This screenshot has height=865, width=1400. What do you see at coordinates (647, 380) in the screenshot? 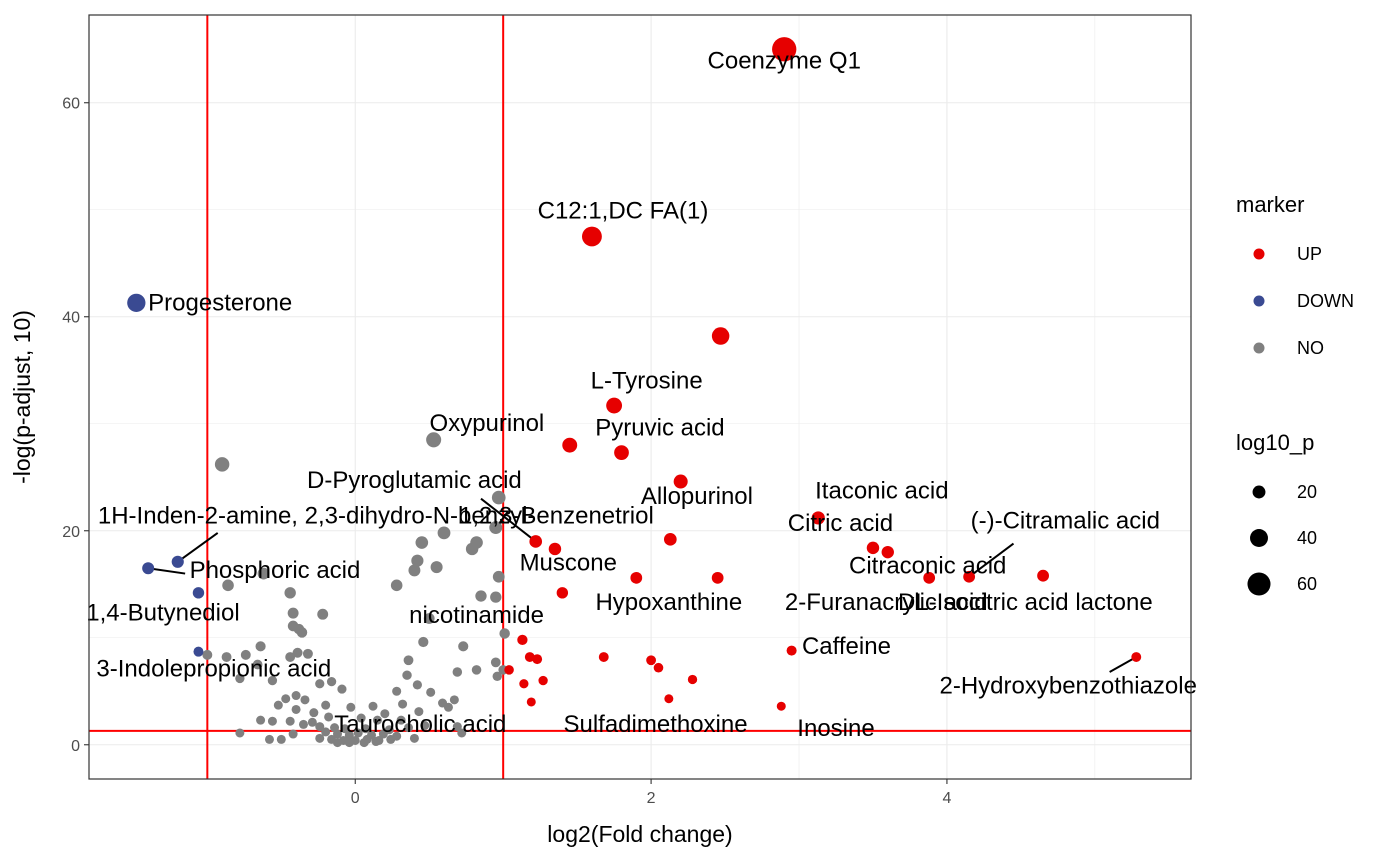
I see `point-label: L-Tyrosine` at bounding box center [647, 380].